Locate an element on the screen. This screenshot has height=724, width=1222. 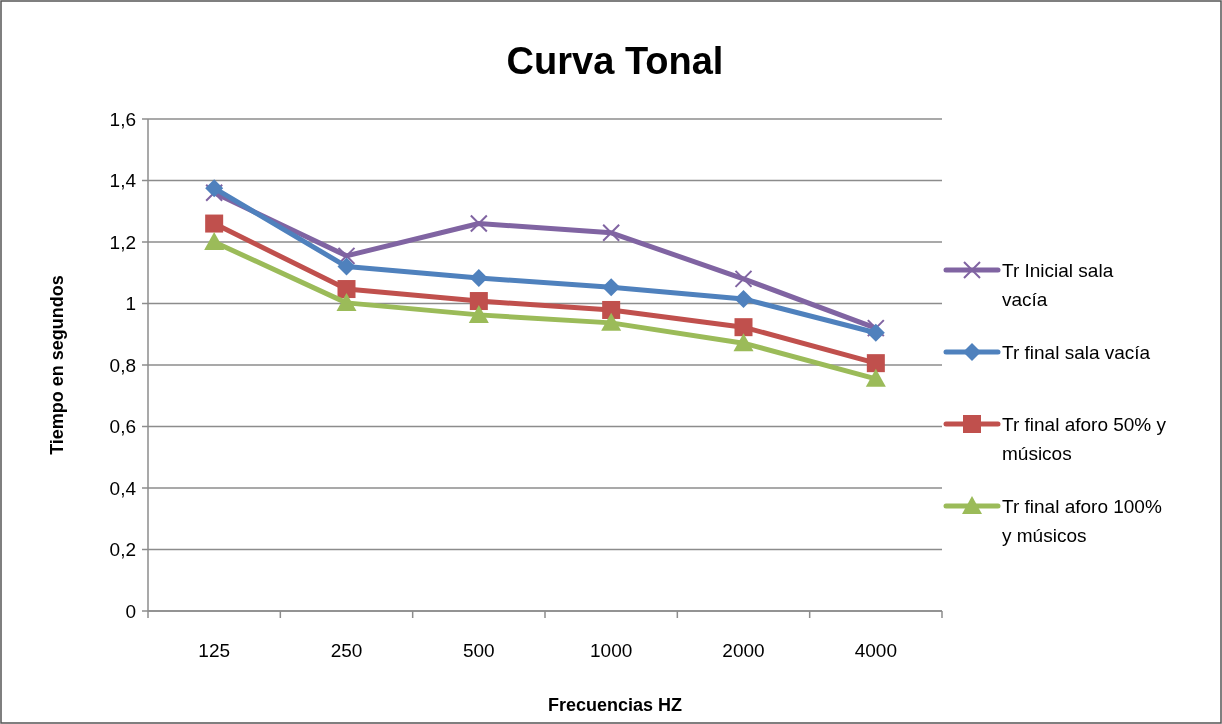
x-axis-title: Frecuencias HZ is located at coordinates (615, 705).